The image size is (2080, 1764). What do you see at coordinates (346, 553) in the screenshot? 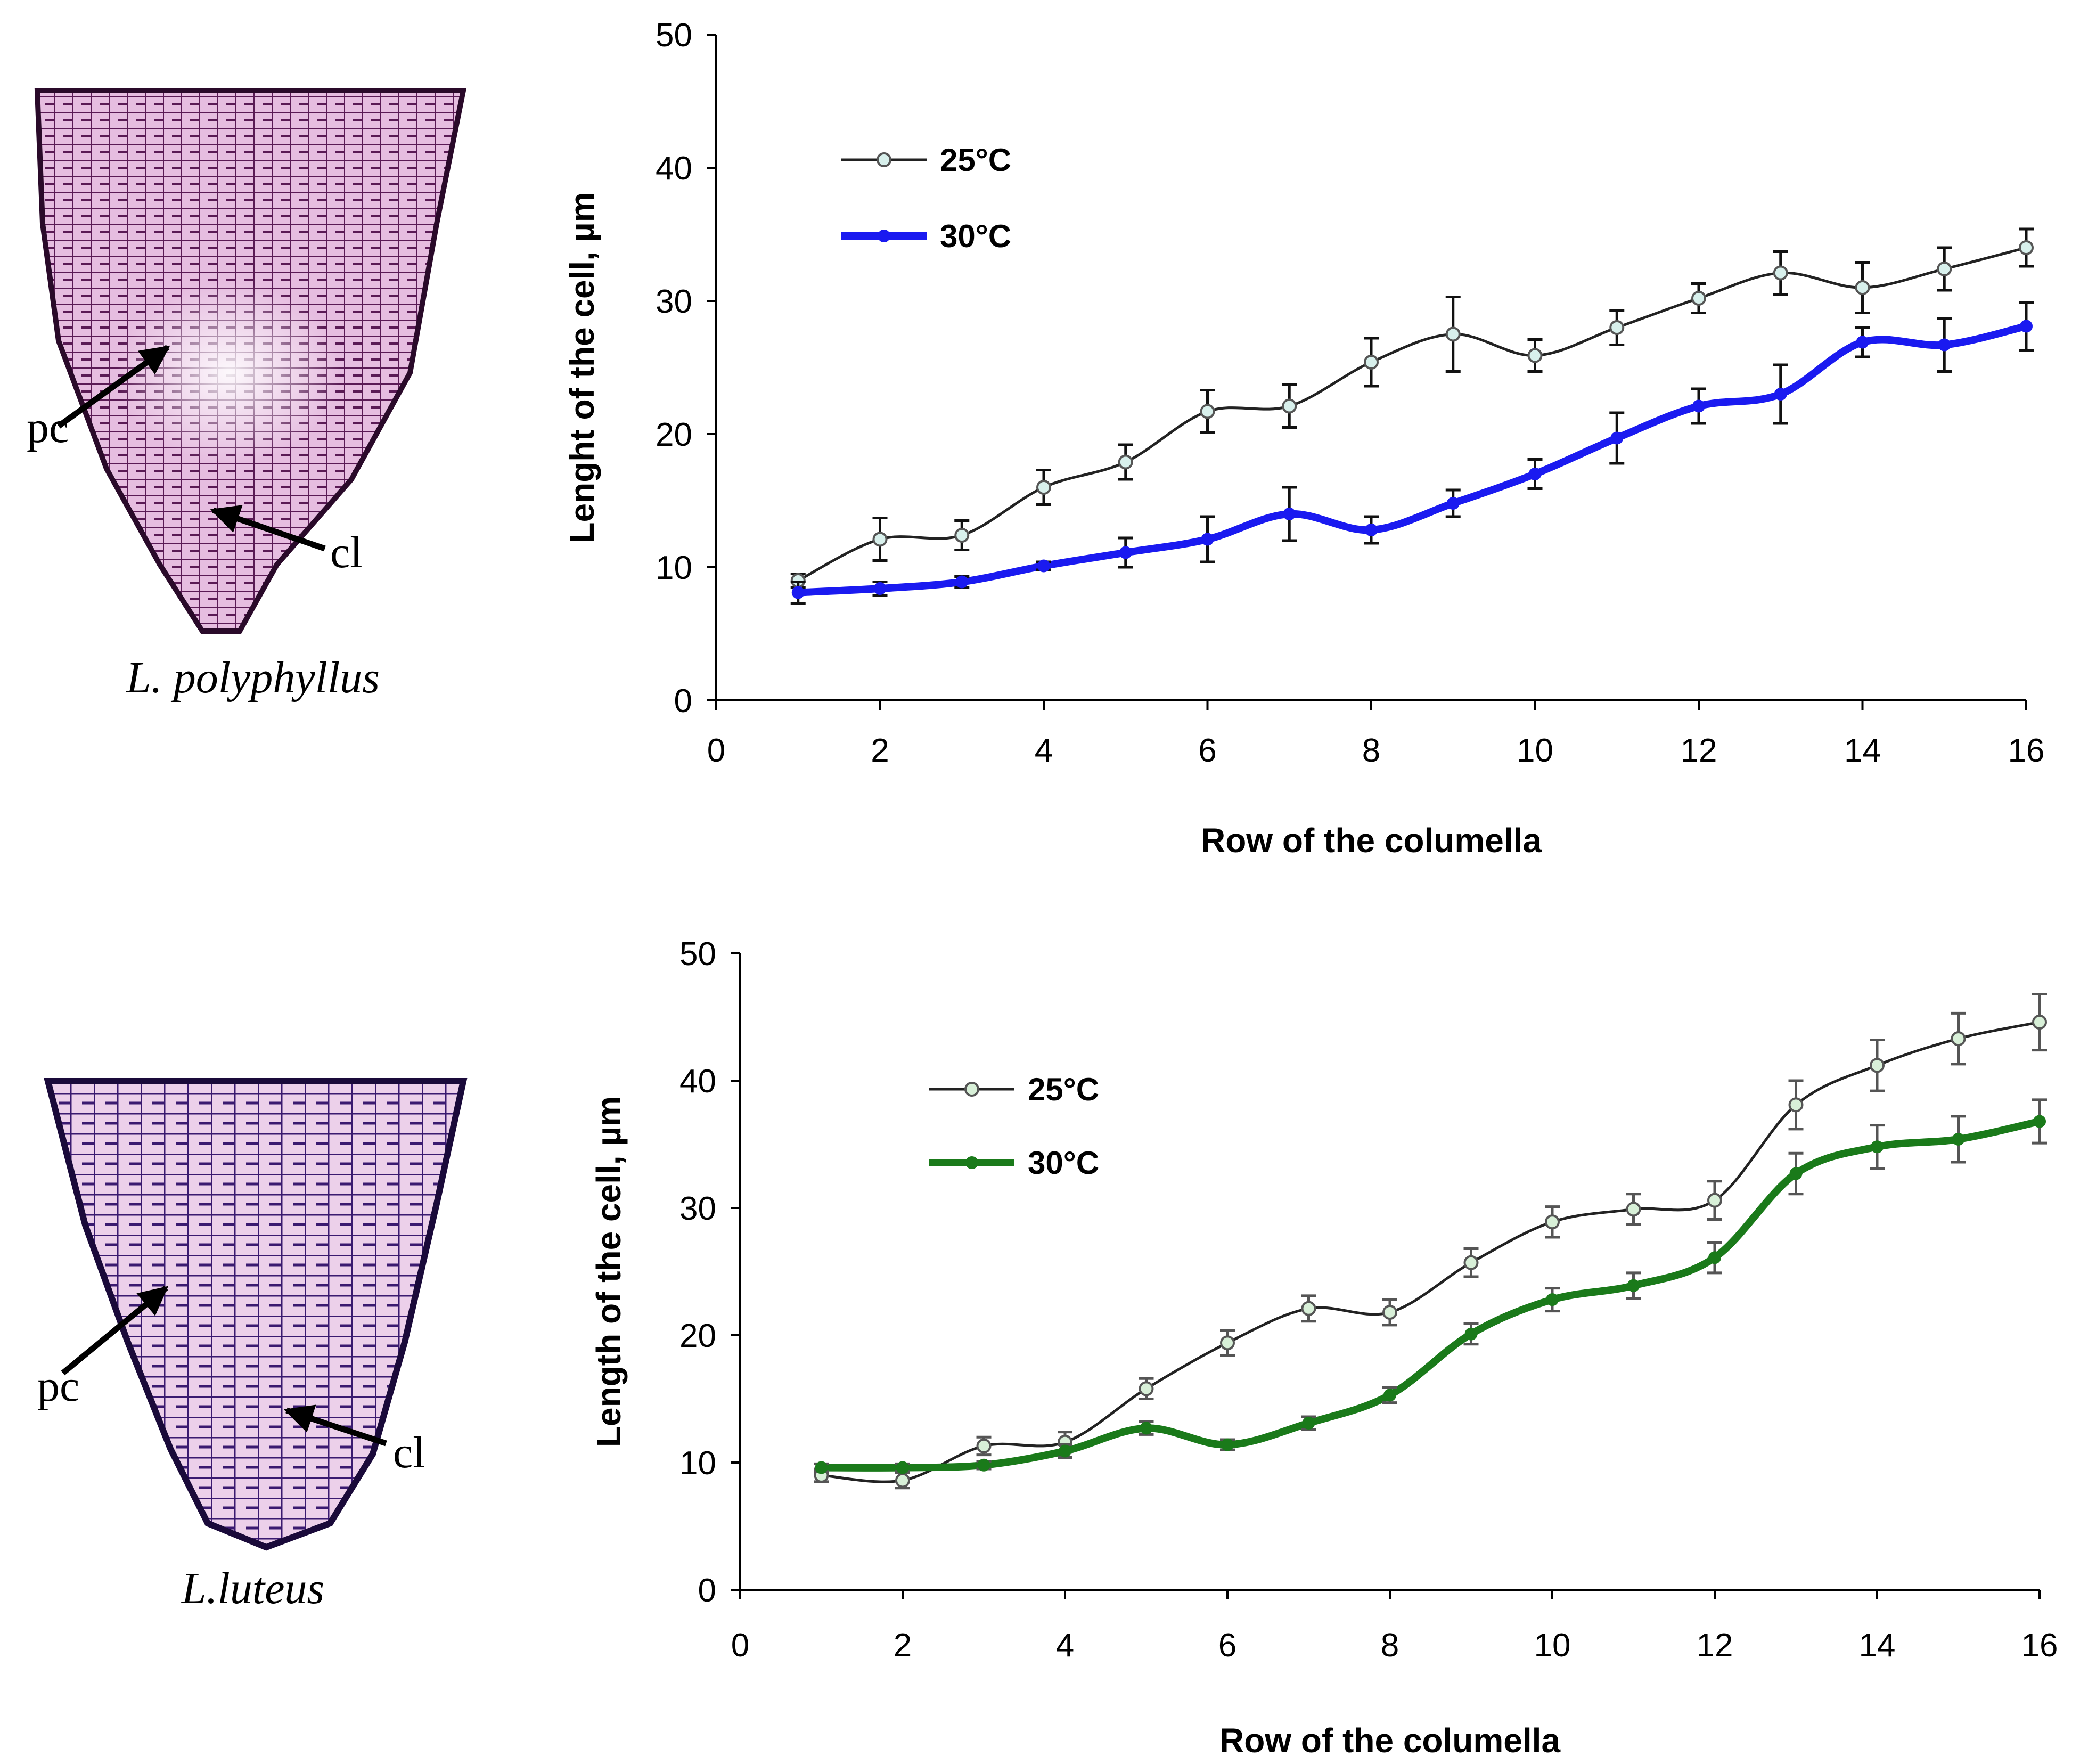
I see `cl-label-a: cl` at bounding box center [346, 553].